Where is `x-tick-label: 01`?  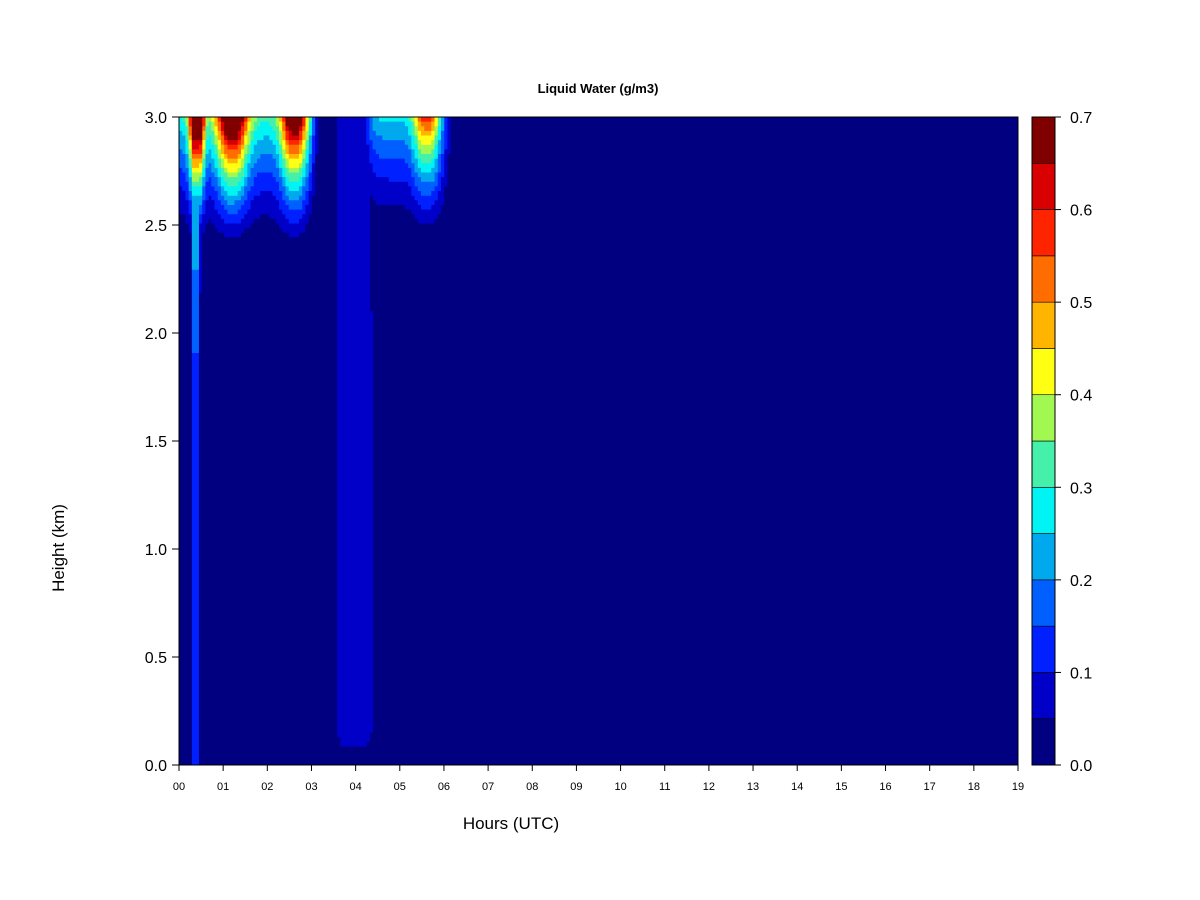 x-tick-label: 01 is located at coordinates (223, 787).